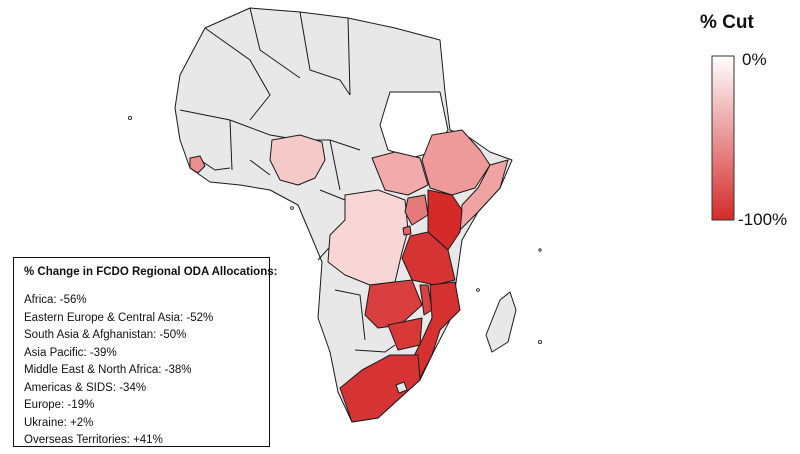  Describe the element at coordinates (129, 118) in the screenshot. I see `island-cape-verde` at that location.